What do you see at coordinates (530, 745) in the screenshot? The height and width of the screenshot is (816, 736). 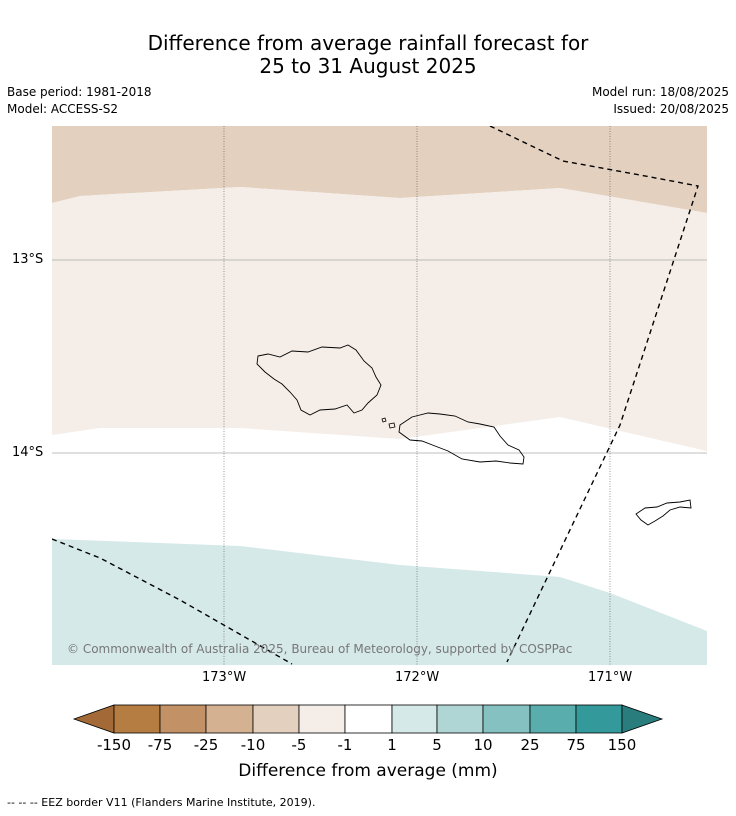 I see `colorbar-tick: 25` at bounding box center [530, 745].